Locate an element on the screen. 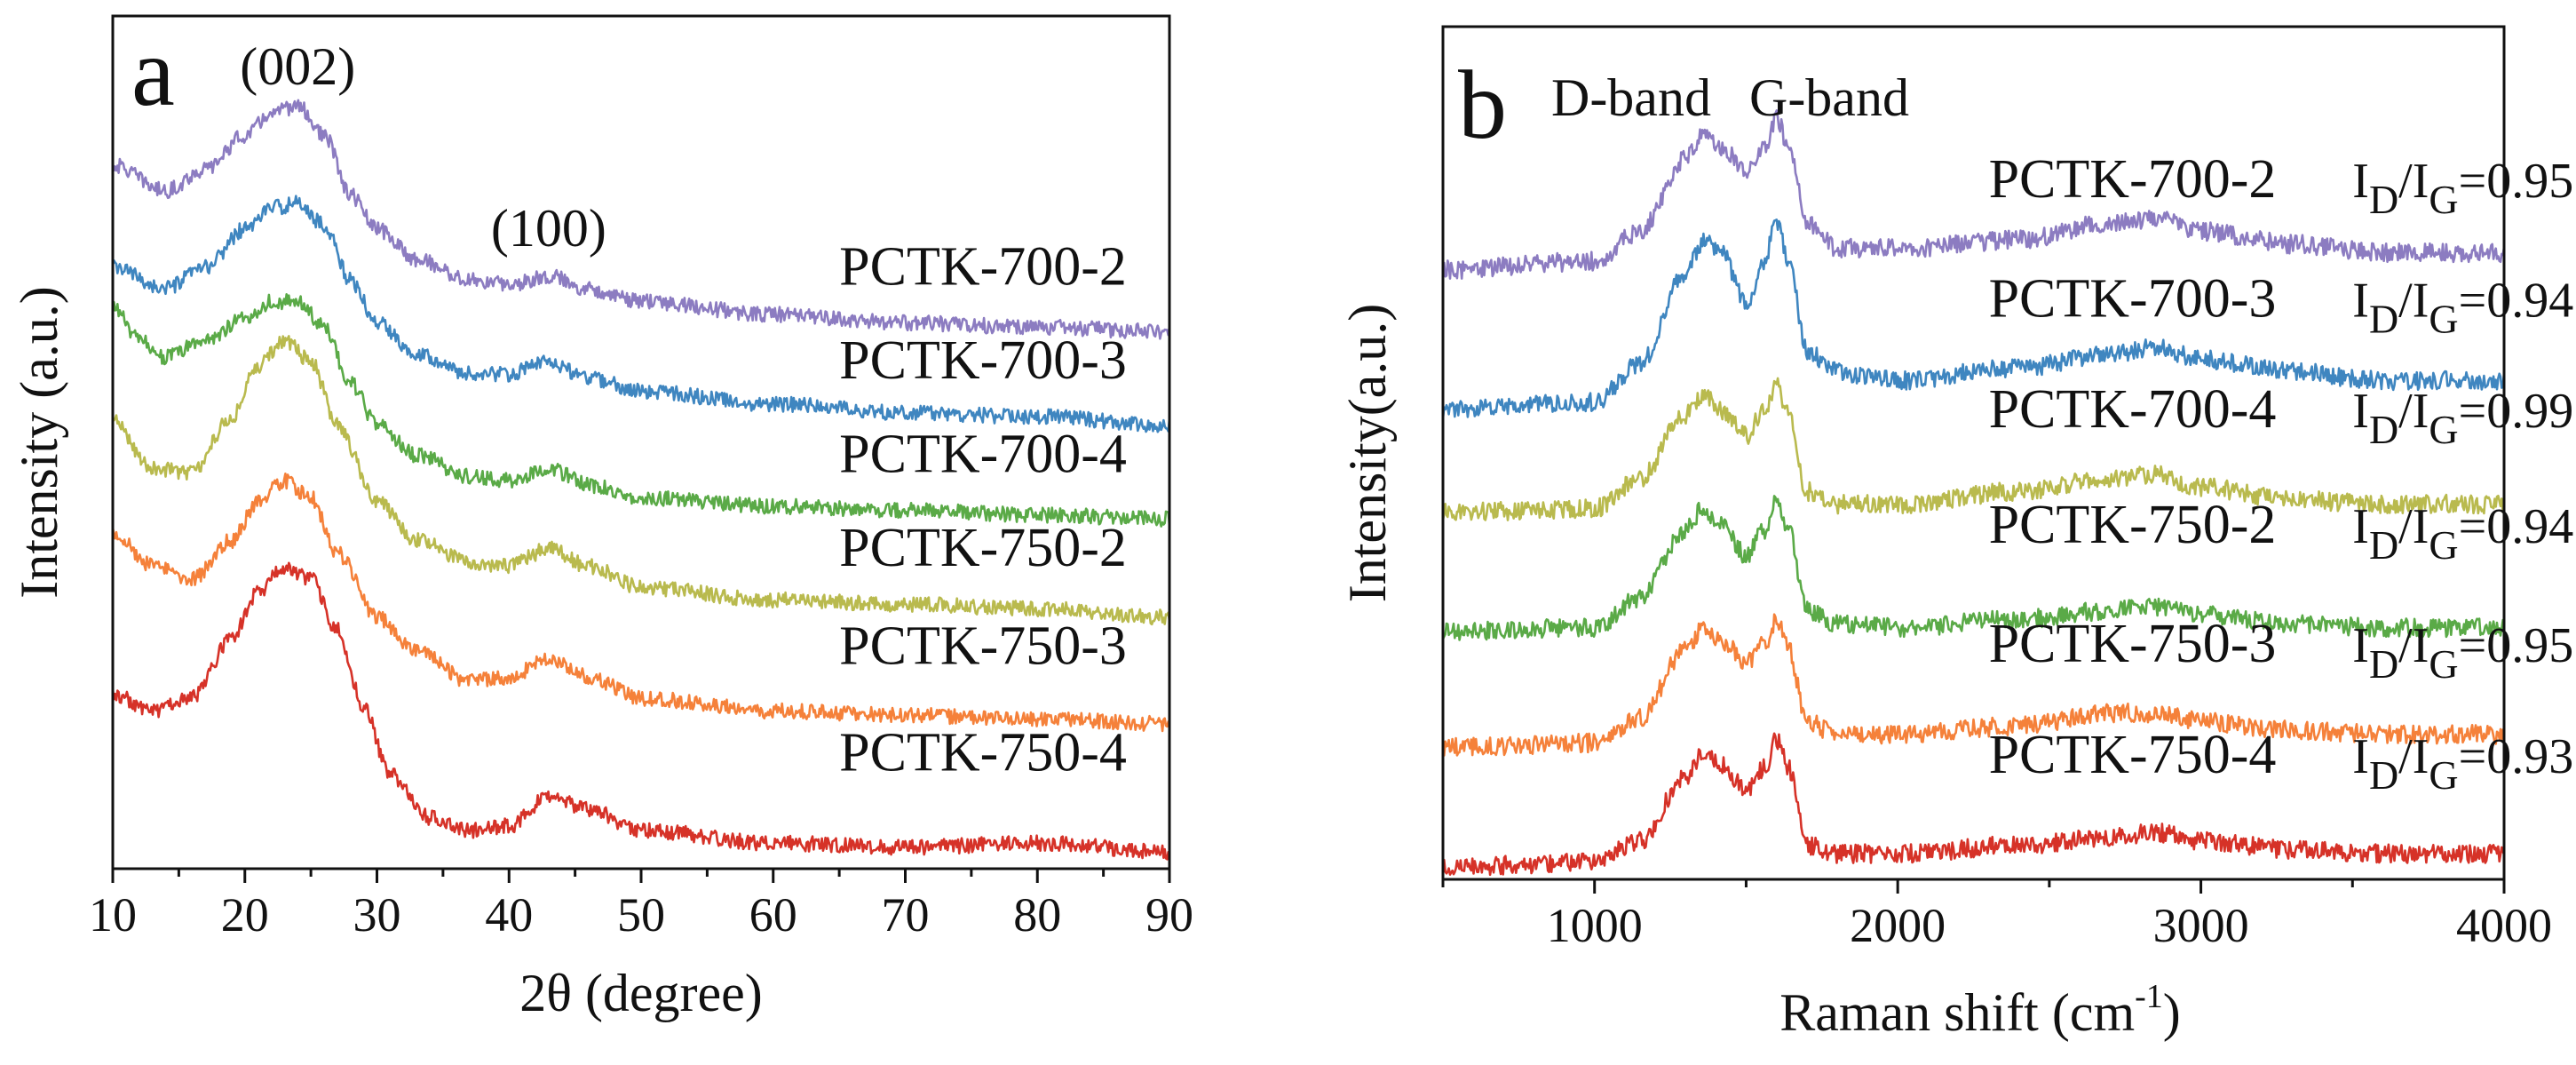 This screenshot has height=1065, width=2576. x-tick-label: 60 is located at coordinates (773, 915).